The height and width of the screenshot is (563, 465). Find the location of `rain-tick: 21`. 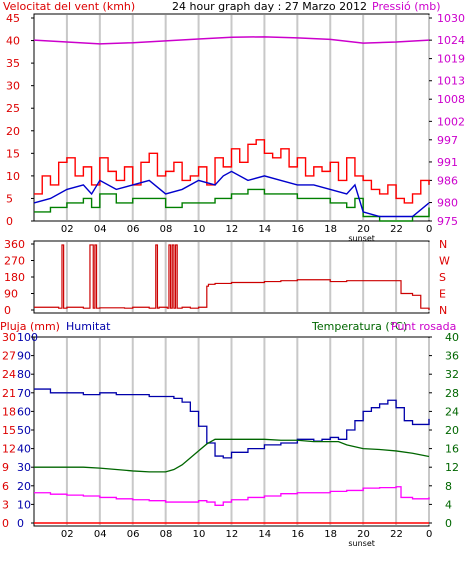

rain-tick: 21 is located at coordinates (9, 393).